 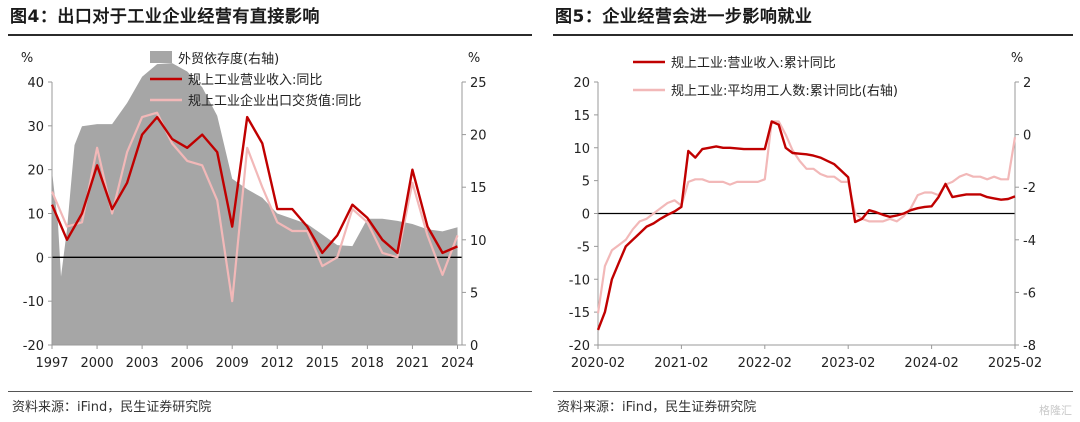 What do you see at coordinates (931, 363) in the screenshot?
I see `fig5-x-tick-label: 2024-02` at bounding box center [931, 363].